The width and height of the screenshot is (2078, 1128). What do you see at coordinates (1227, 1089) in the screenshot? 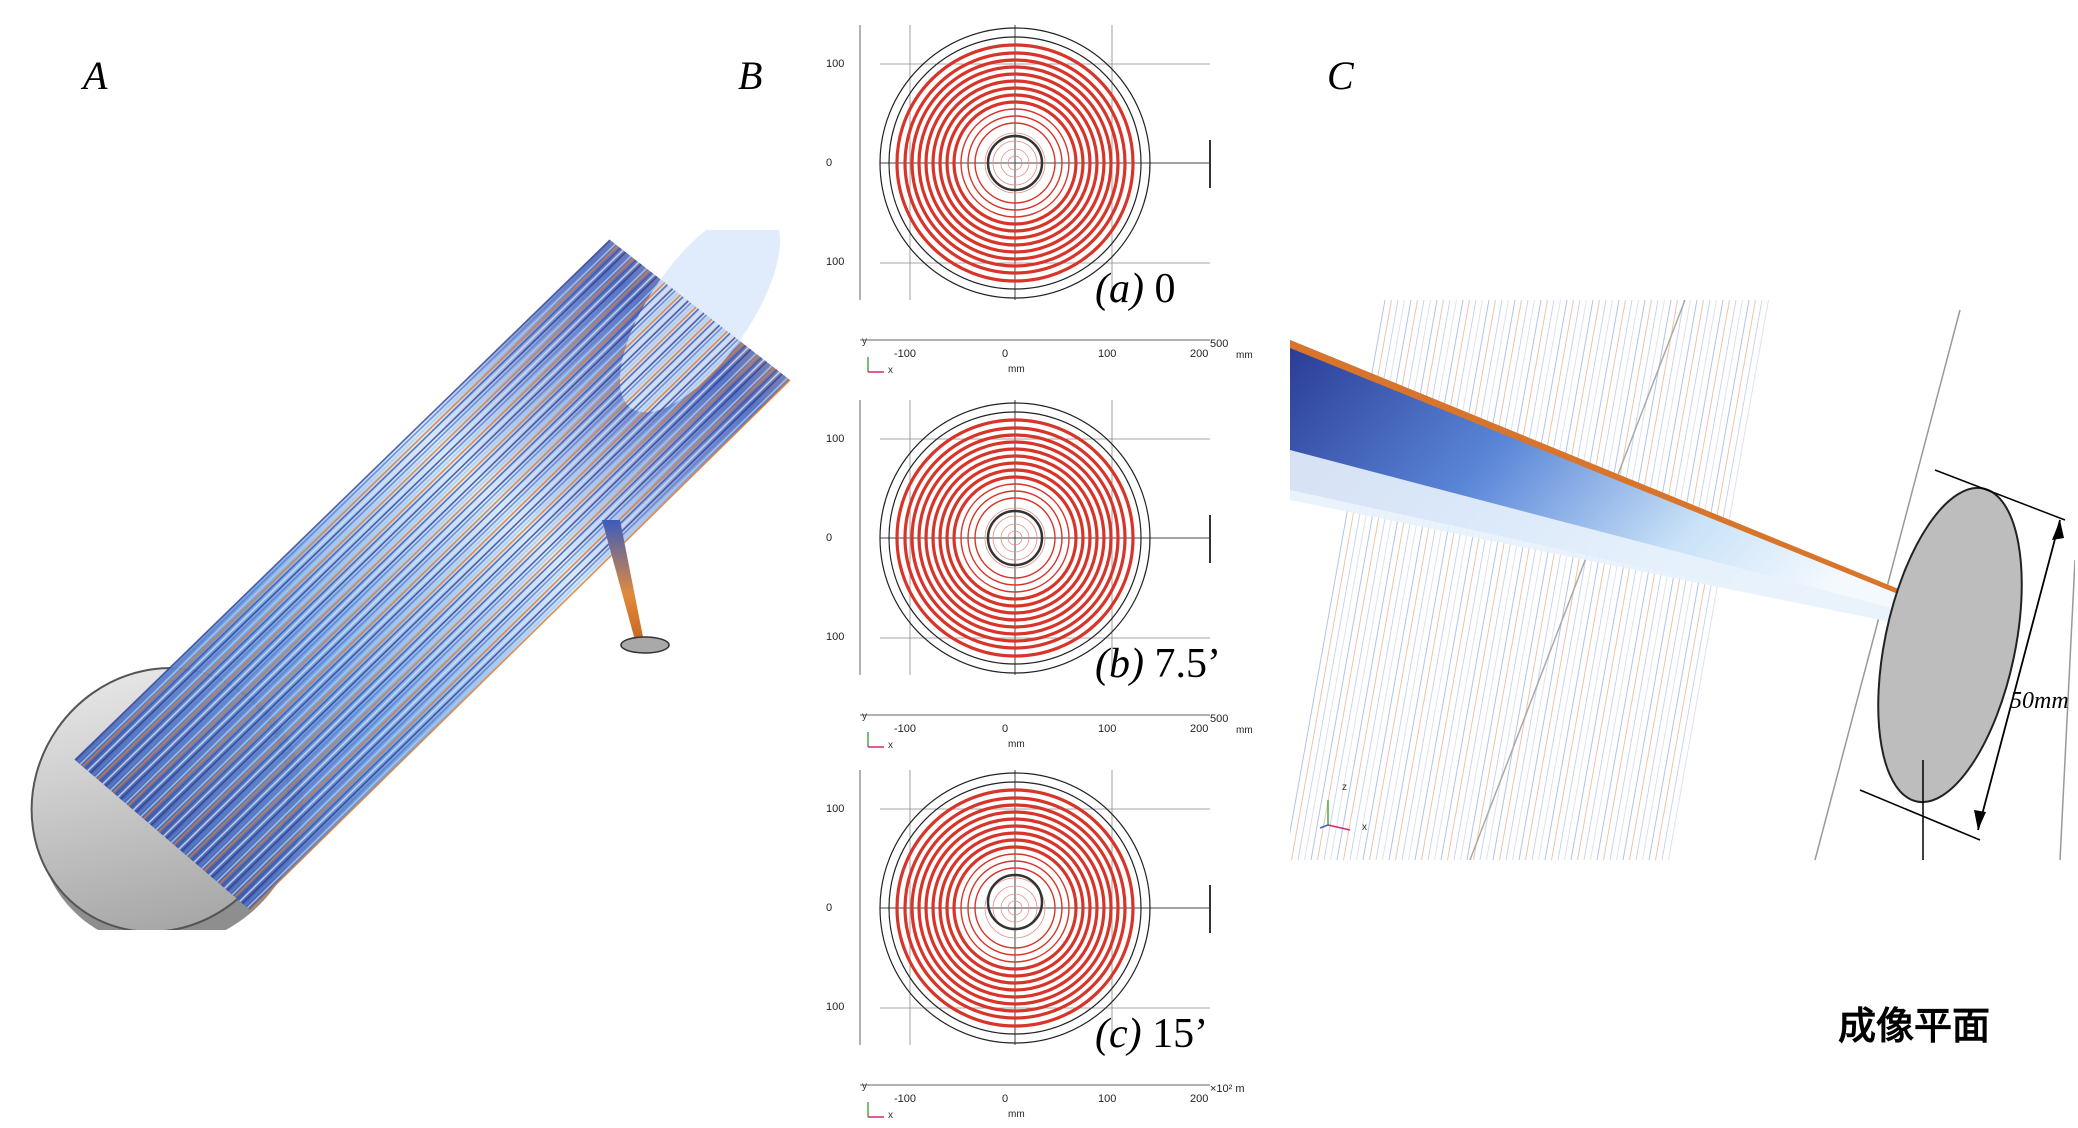
I see `corner-tick-label: ×10² m` at bounding box center [1227, 1089].